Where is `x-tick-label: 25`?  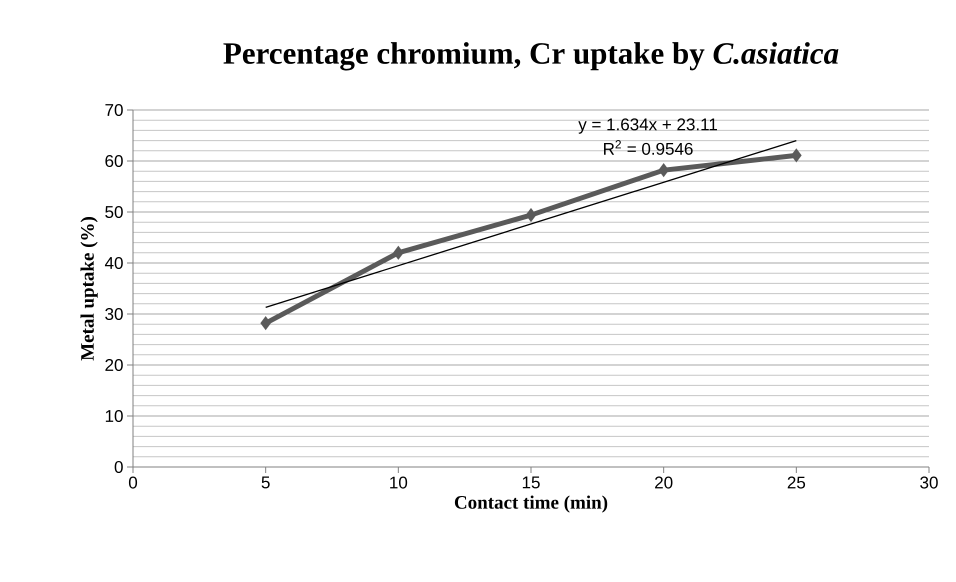 x-tick-label: 25 is located at coordinates (797, 482).